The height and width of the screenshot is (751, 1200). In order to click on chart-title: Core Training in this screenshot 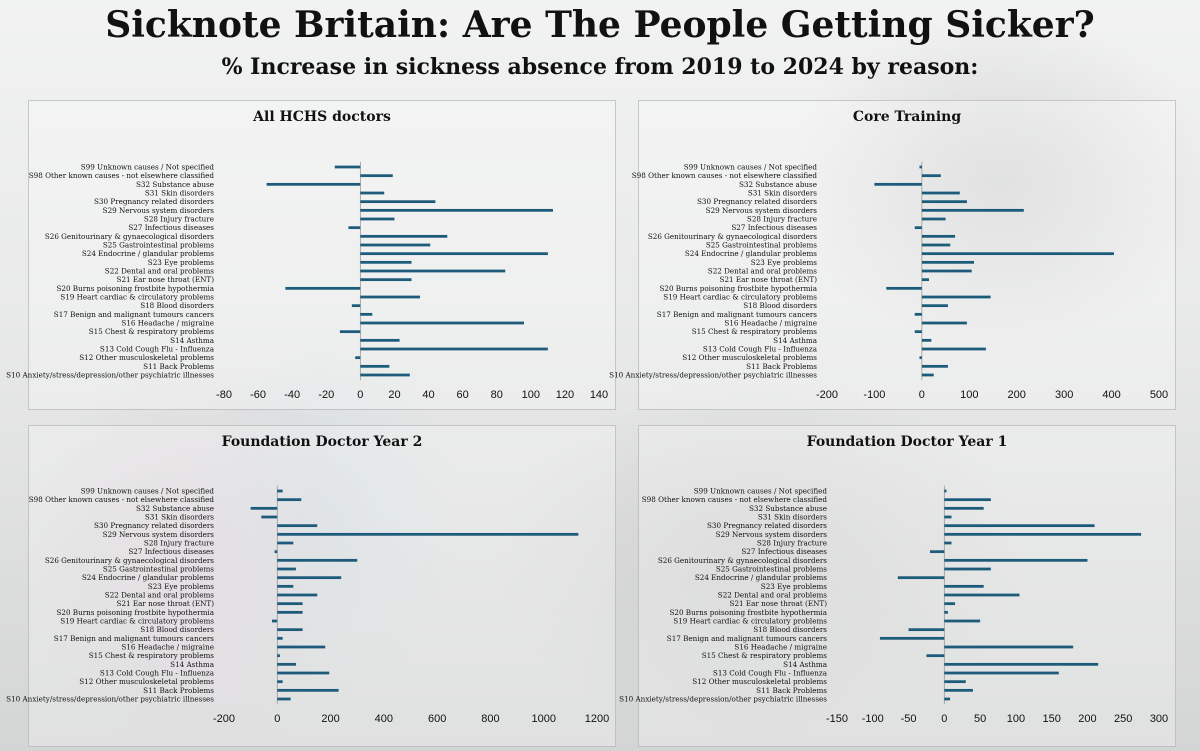, I will do `click(907, 117)`.